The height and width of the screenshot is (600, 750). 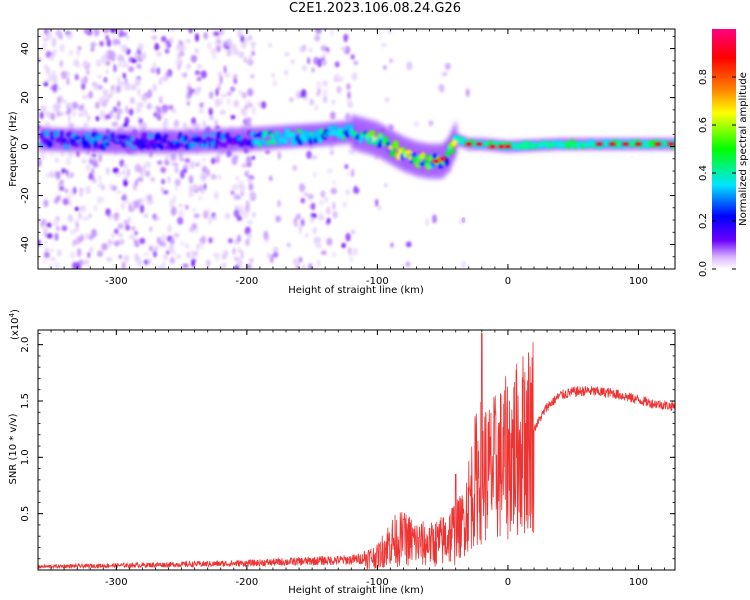 What do you see at coordinates (25, 244) in the screenshot?
I see `y-tick-label: -40` at bounding box center [25, 244].